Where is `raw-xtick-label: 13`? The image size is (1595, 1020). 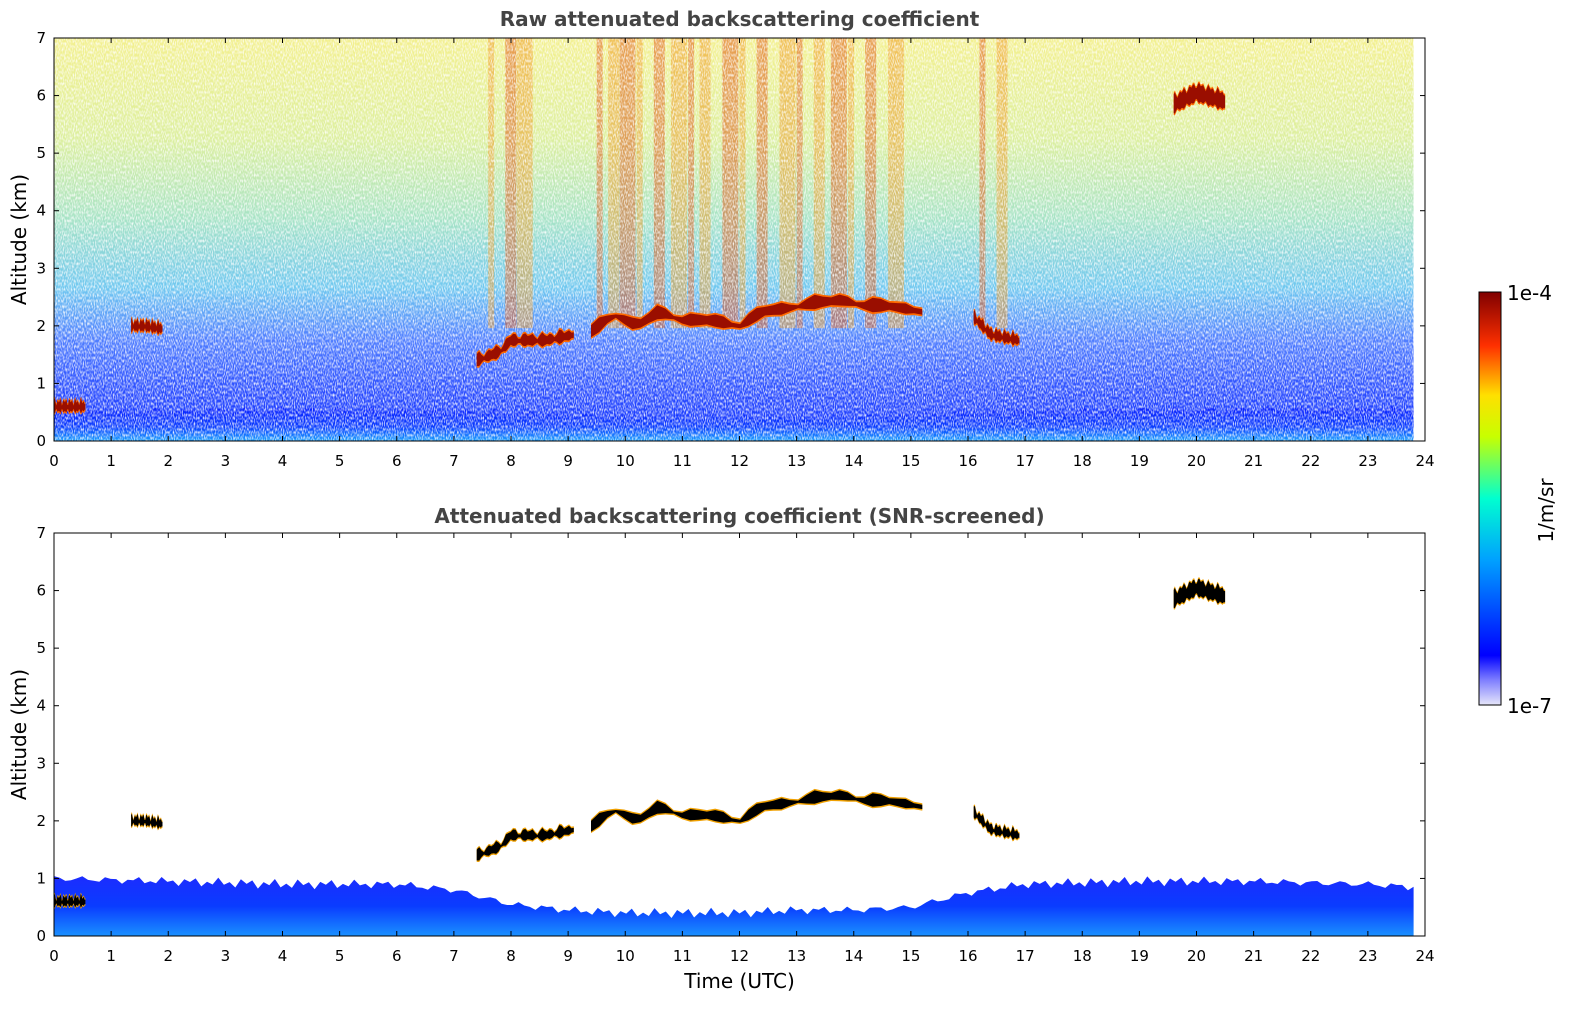
raw-xtick-label: 13 is located at coordinates (796, 461).